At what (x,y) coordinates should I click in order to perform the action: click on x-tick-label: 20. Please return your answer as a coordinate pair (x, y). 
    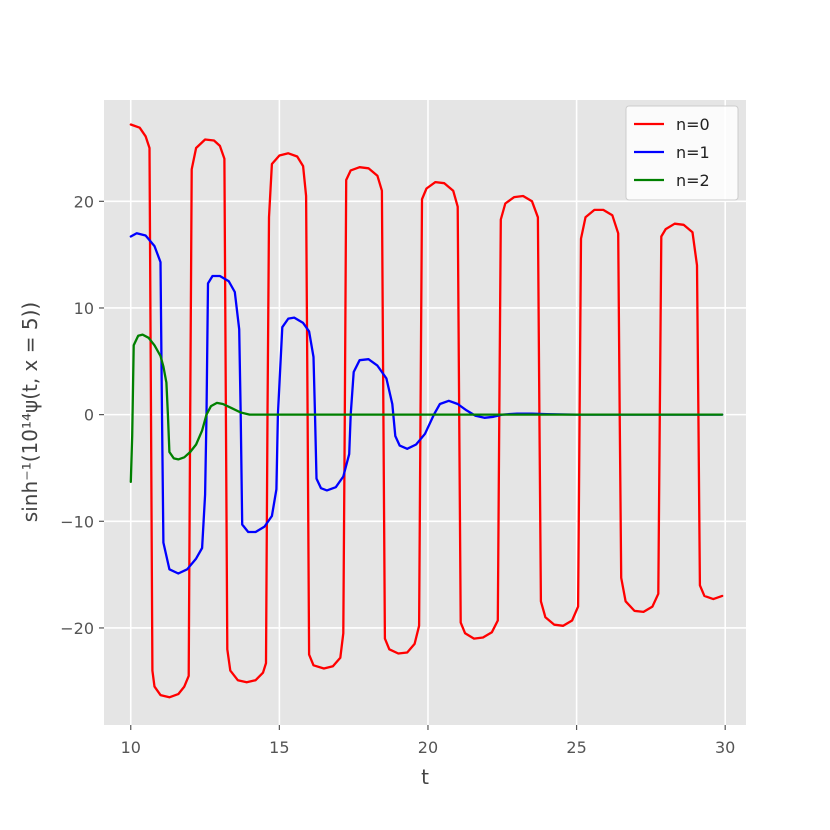
    Looking at the image, I should click on (428, 747).